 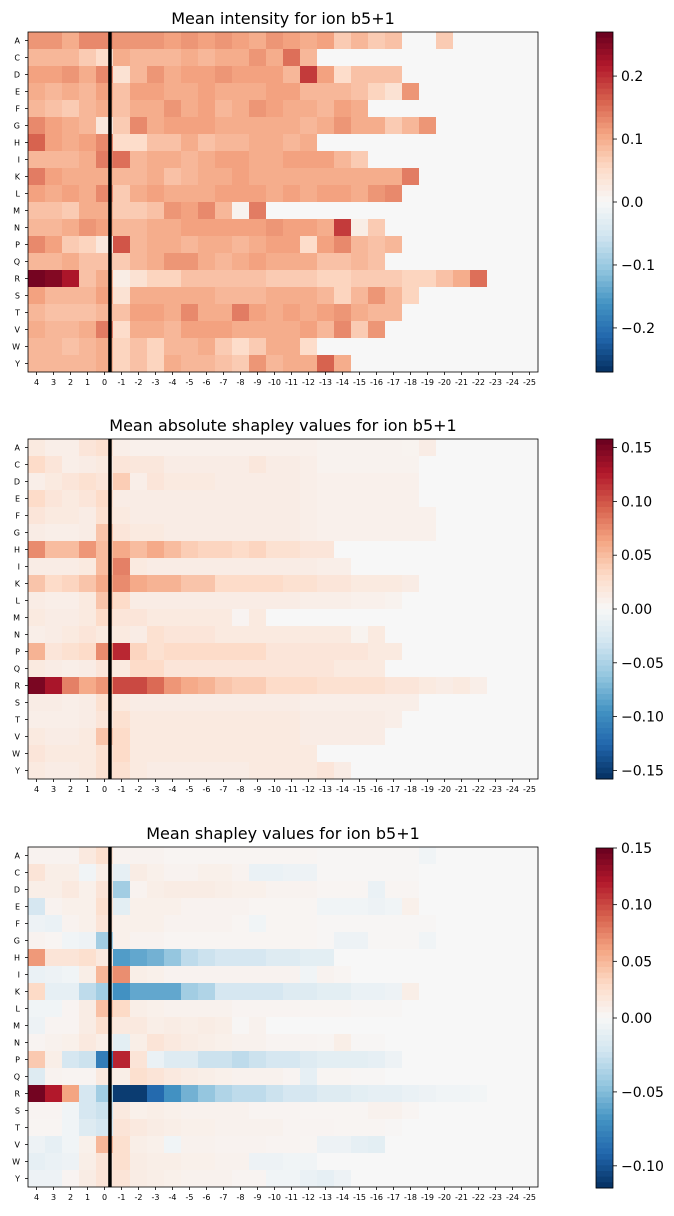 What do you see at coordinates (636, 556) in the screenshot?
I see `colorbar-tick-label: 0.05` at bounding box center [636, 556].